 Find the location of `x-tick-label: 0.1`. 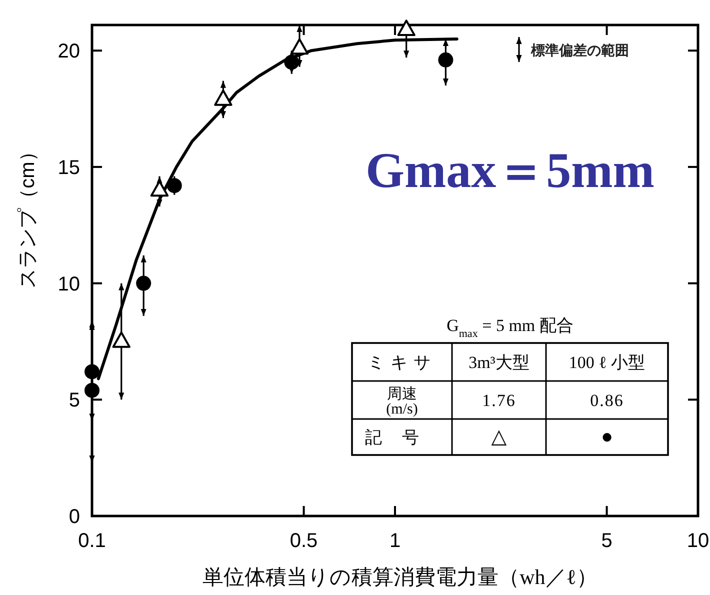

x-tick-label: 0.1 is located at coordinates (92, 541).